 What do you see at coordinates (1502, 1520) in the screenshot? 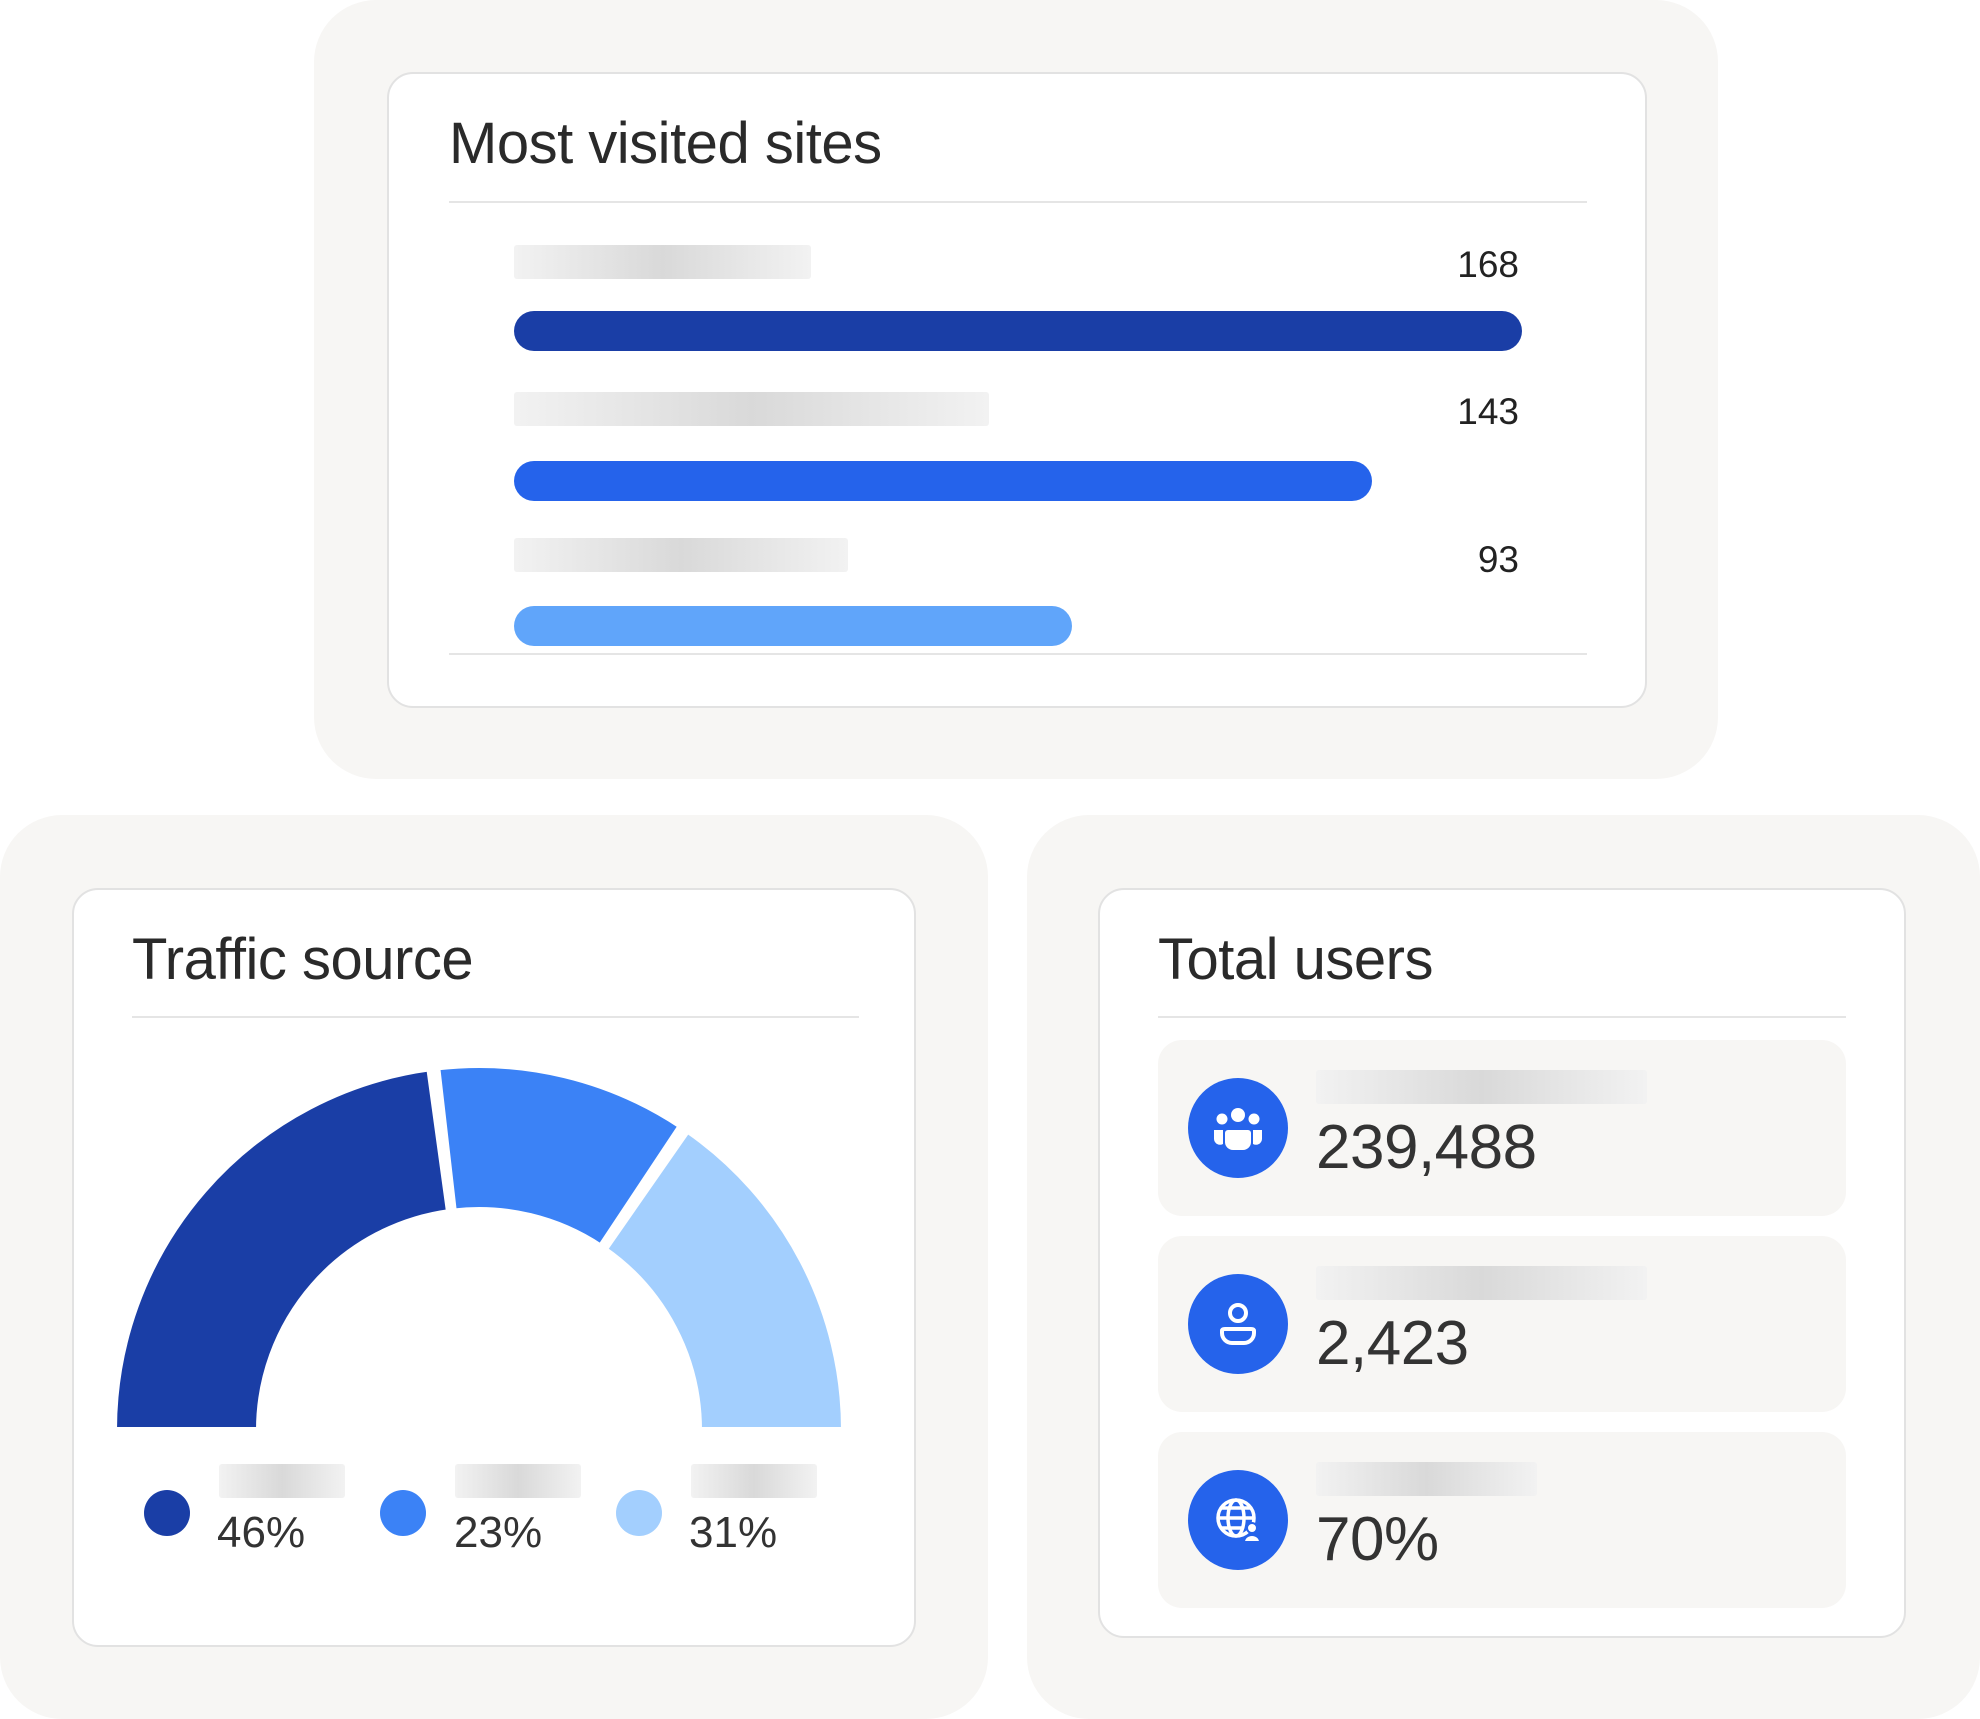
I see `global-users-row: 70%` at bounding box center [1502, 1520].